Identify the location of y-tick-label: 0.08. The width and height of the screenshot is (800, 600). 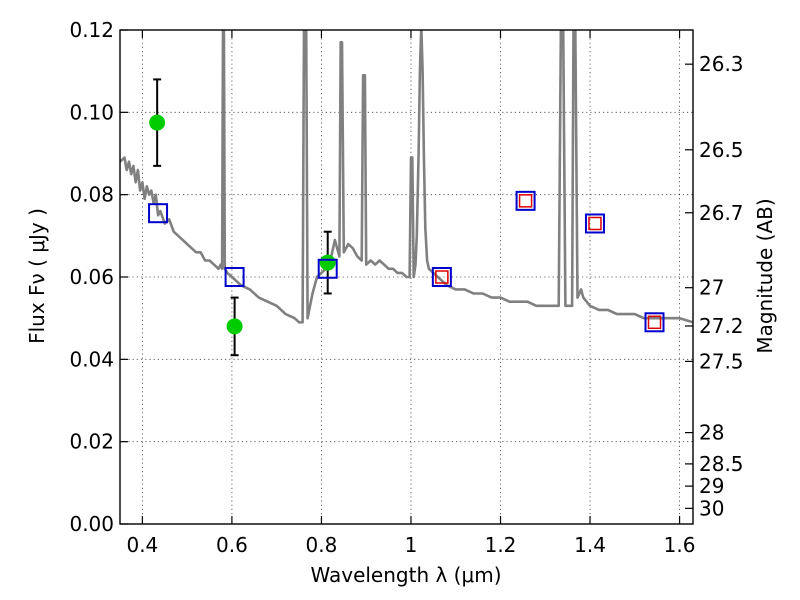
(91, 195).